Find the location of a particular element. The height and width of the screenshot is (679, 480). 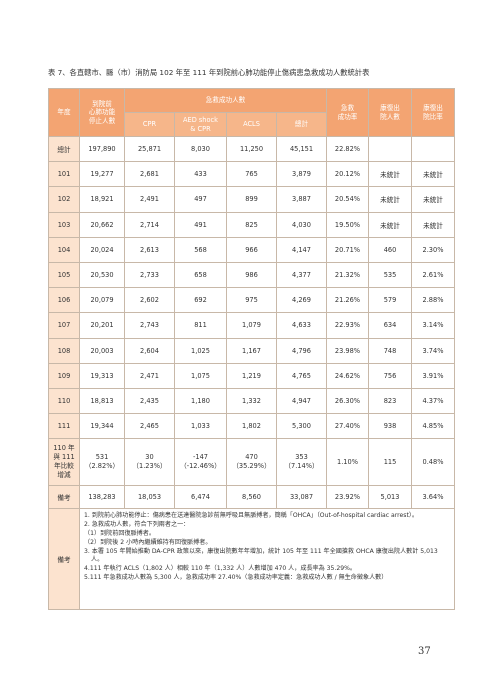

cell: 20,201 is located at coordinates (102, 325).